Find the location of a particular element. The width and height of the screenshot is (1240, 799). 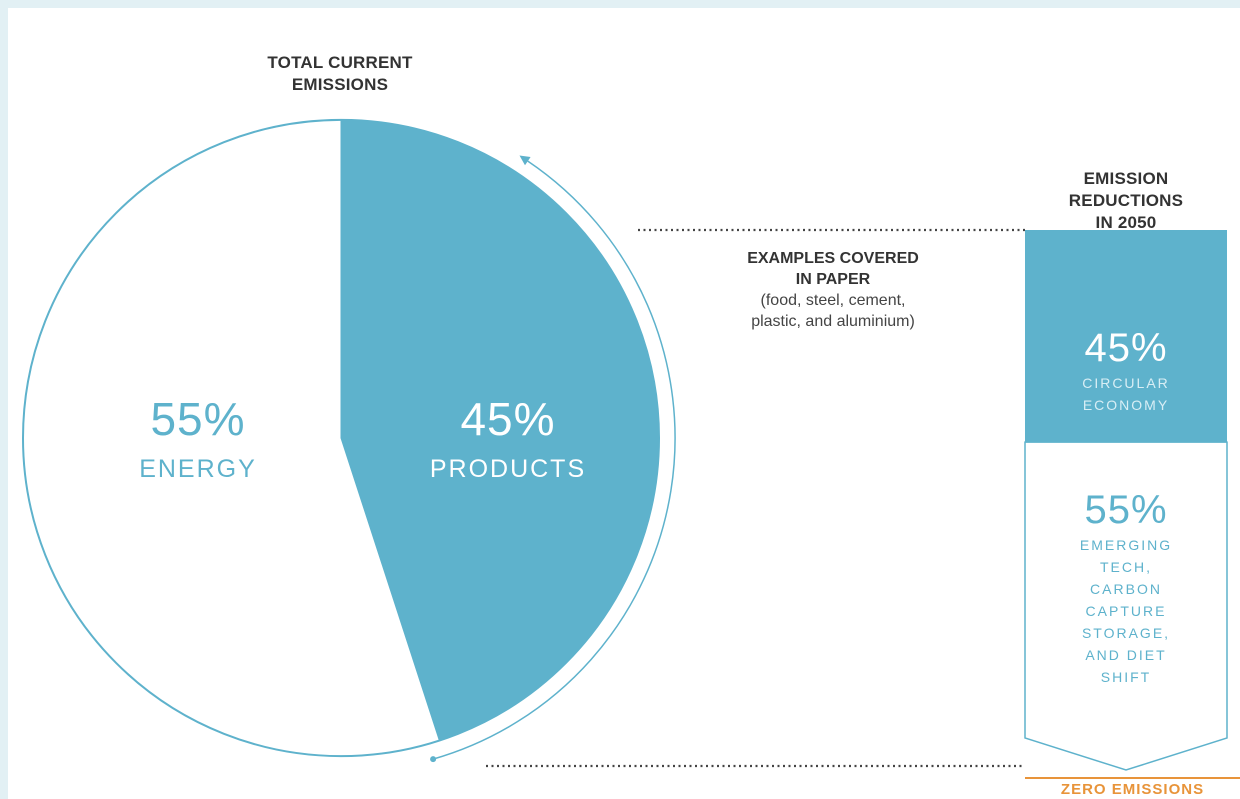

circular-economy-percent: 45% is located at coordinates (1126, 348).